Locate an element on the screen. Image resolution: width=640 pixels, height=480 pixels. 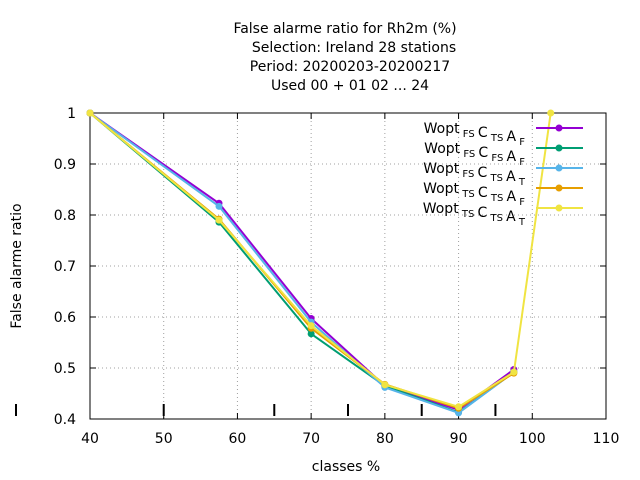
y-axis-label: False alarme ratio is located at coordinates (17, 265).